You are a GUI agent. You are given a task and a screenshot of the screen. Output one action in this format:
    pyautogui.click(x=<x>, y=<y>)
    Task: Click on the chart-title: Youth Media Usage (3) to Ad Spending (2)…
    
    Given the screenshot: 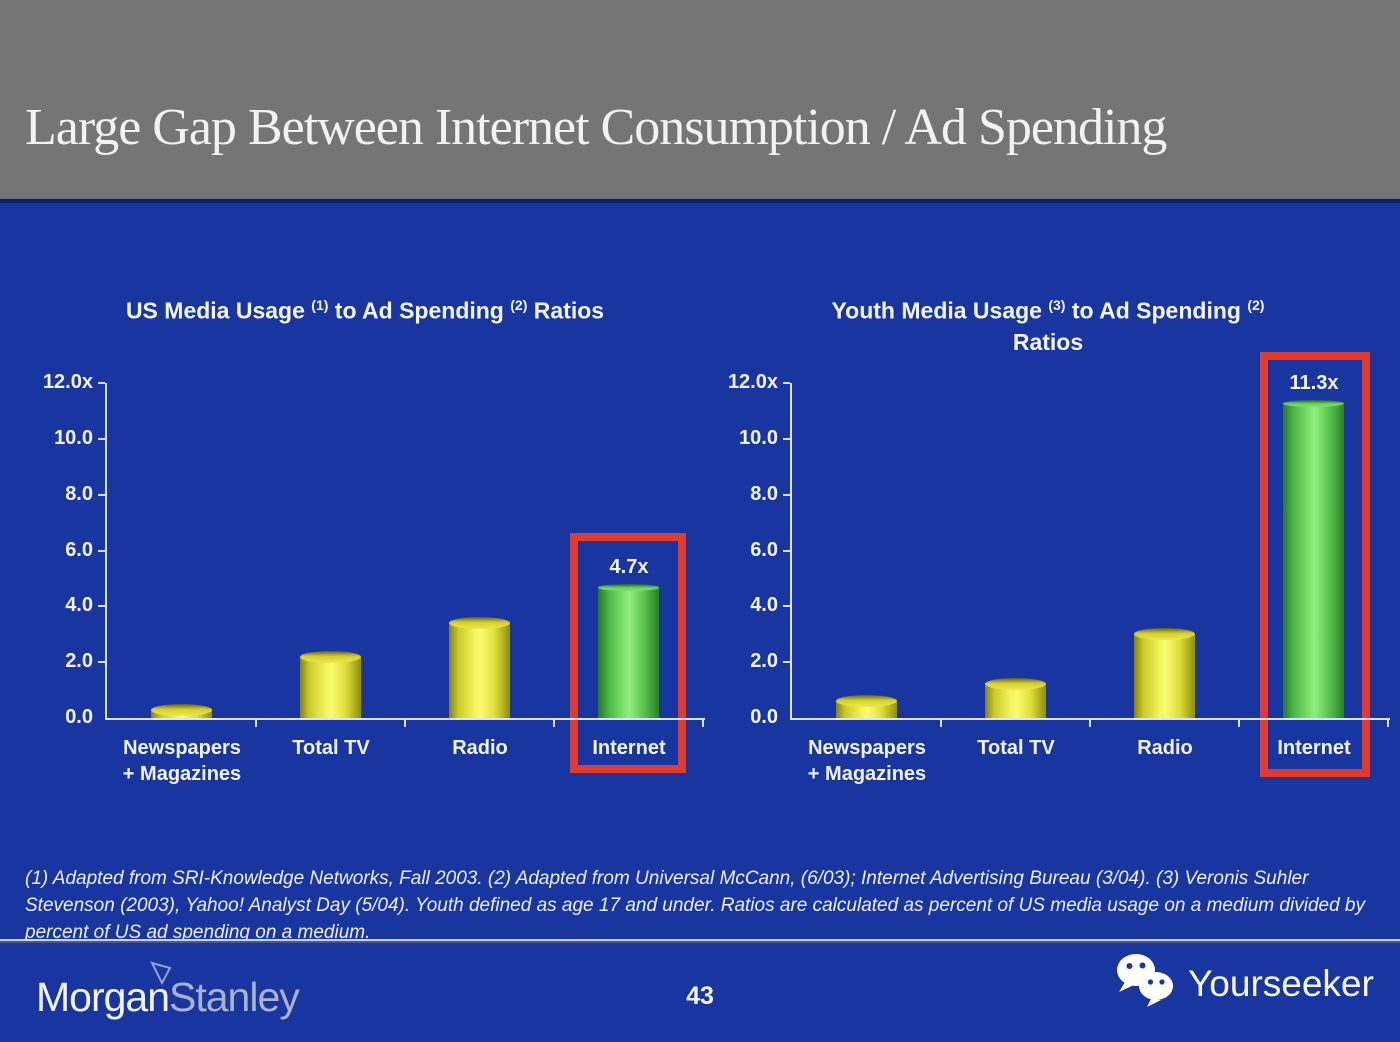 What is the action you would take?
    pyautogui.click(x=1048, y=324)
    